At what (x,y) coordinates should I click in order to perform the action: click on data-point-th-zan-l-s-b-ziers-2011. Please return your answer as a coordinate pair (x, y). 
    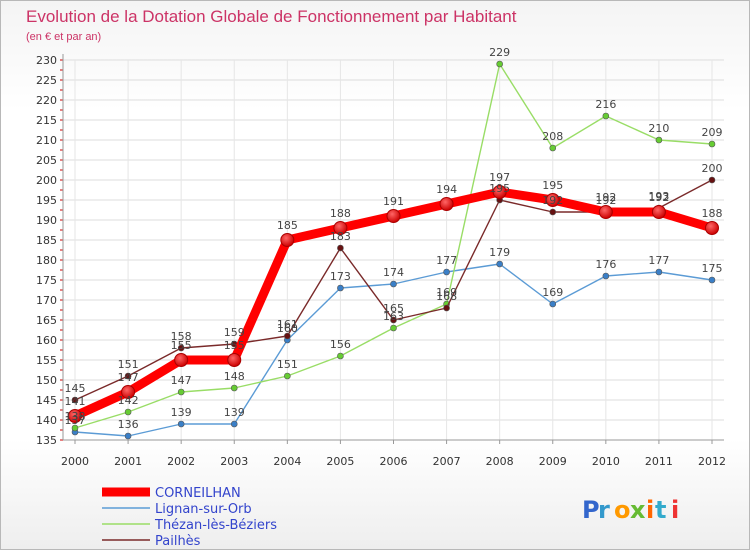
    Looking at the image, I should click on (659, 140).